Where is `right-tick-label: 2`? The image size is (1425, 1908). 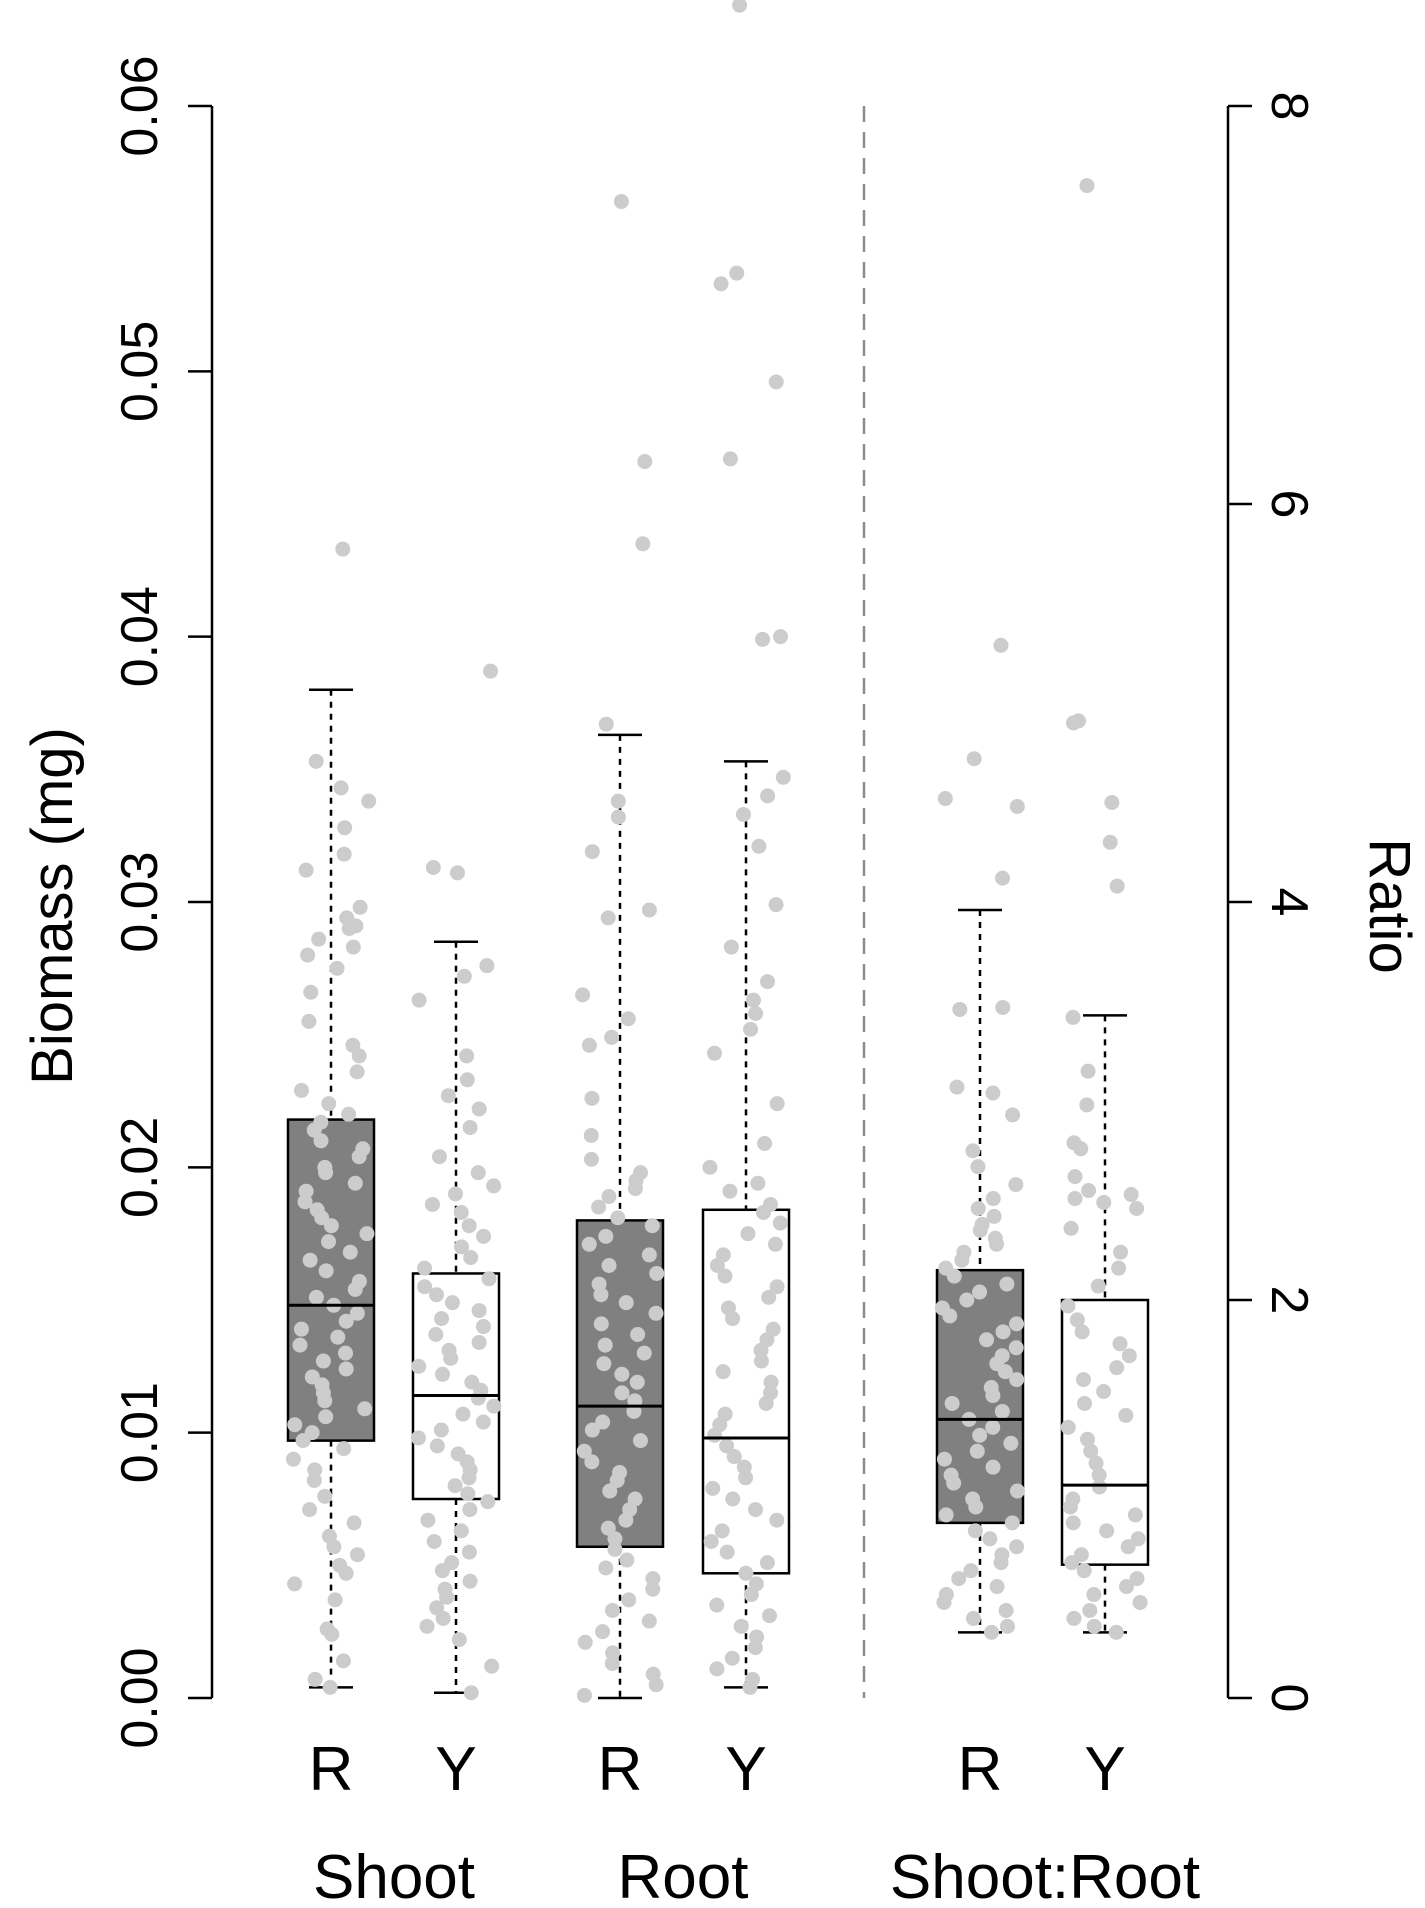 right-tick-label: 2 is located at coordinates (1289, 1300).